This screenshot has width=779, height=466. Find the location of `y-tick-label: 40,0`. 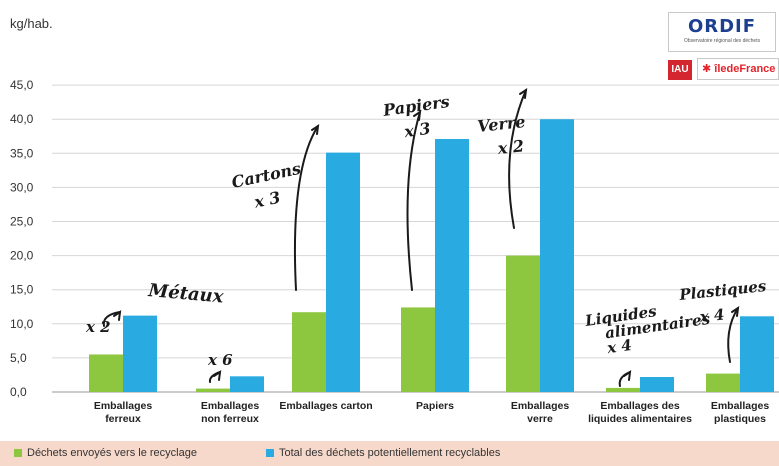

y-tick-label: 40,0 is located at coordinates (22, 119).